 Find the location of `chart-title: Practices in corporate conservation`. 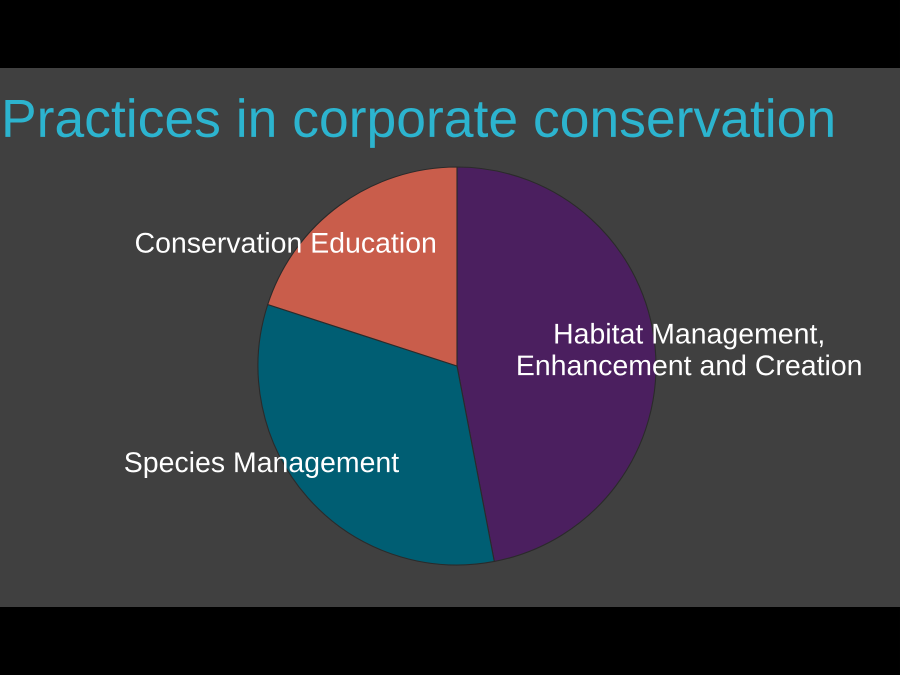

chart-title: Practices in corporate conservation is located at coordinates (419, 123).